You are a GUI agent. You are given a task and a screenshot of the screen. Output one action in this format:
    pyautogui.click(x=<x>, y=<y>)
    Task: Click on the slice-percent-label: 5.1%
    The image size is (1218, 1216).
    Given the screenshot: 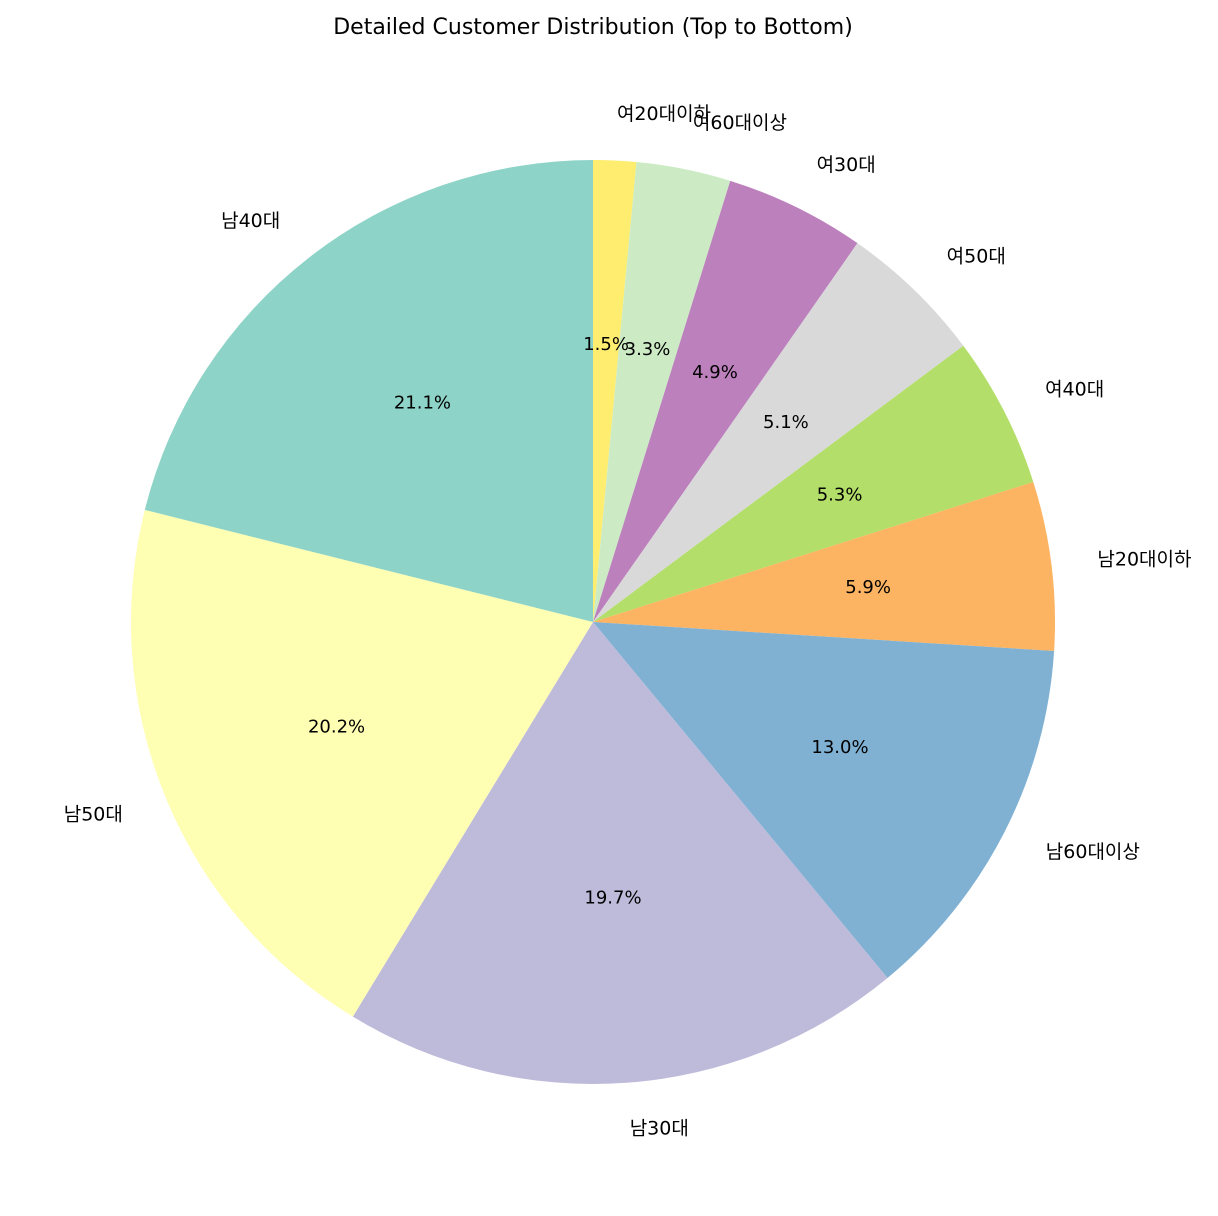 What is the action you would take?
    pyautogui.click(x=786, y=422)
    